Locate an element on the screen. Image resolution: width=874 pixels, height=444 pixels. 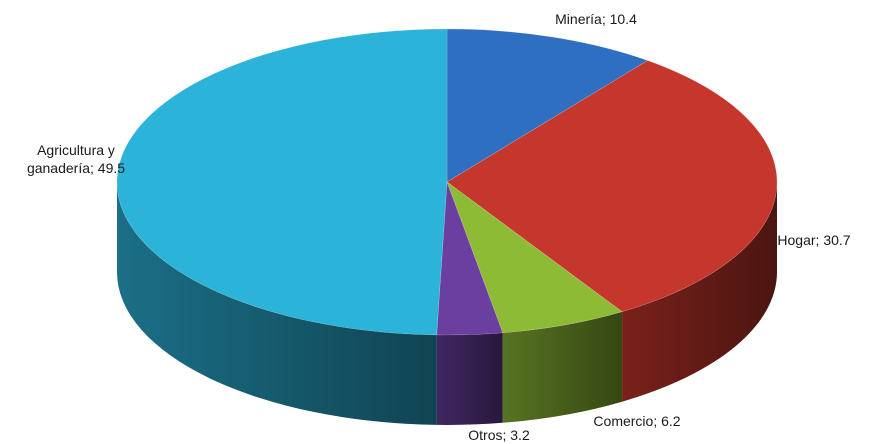
data-label-comercio: Comercio; 6.2 is located at coordinates (636, 421).